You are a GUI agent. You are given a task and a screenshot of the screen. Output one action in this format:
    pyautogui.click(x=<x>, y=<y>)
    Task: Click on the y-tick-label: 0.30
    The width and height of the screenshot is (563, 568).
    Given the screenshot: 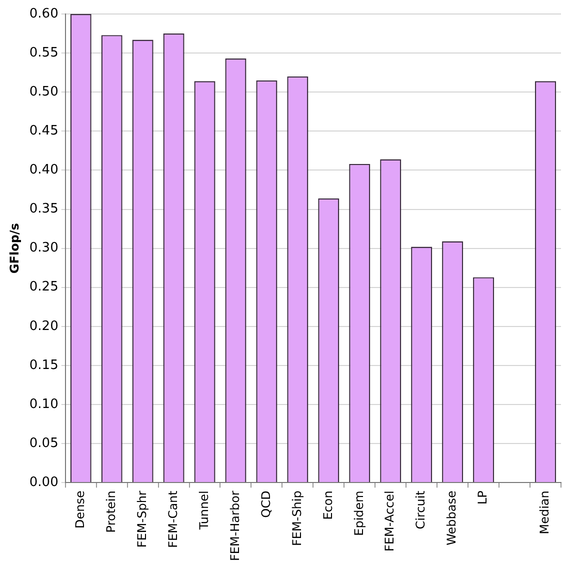 What is the action you would take?
    pyautogui.click(x=43, y=248)
    